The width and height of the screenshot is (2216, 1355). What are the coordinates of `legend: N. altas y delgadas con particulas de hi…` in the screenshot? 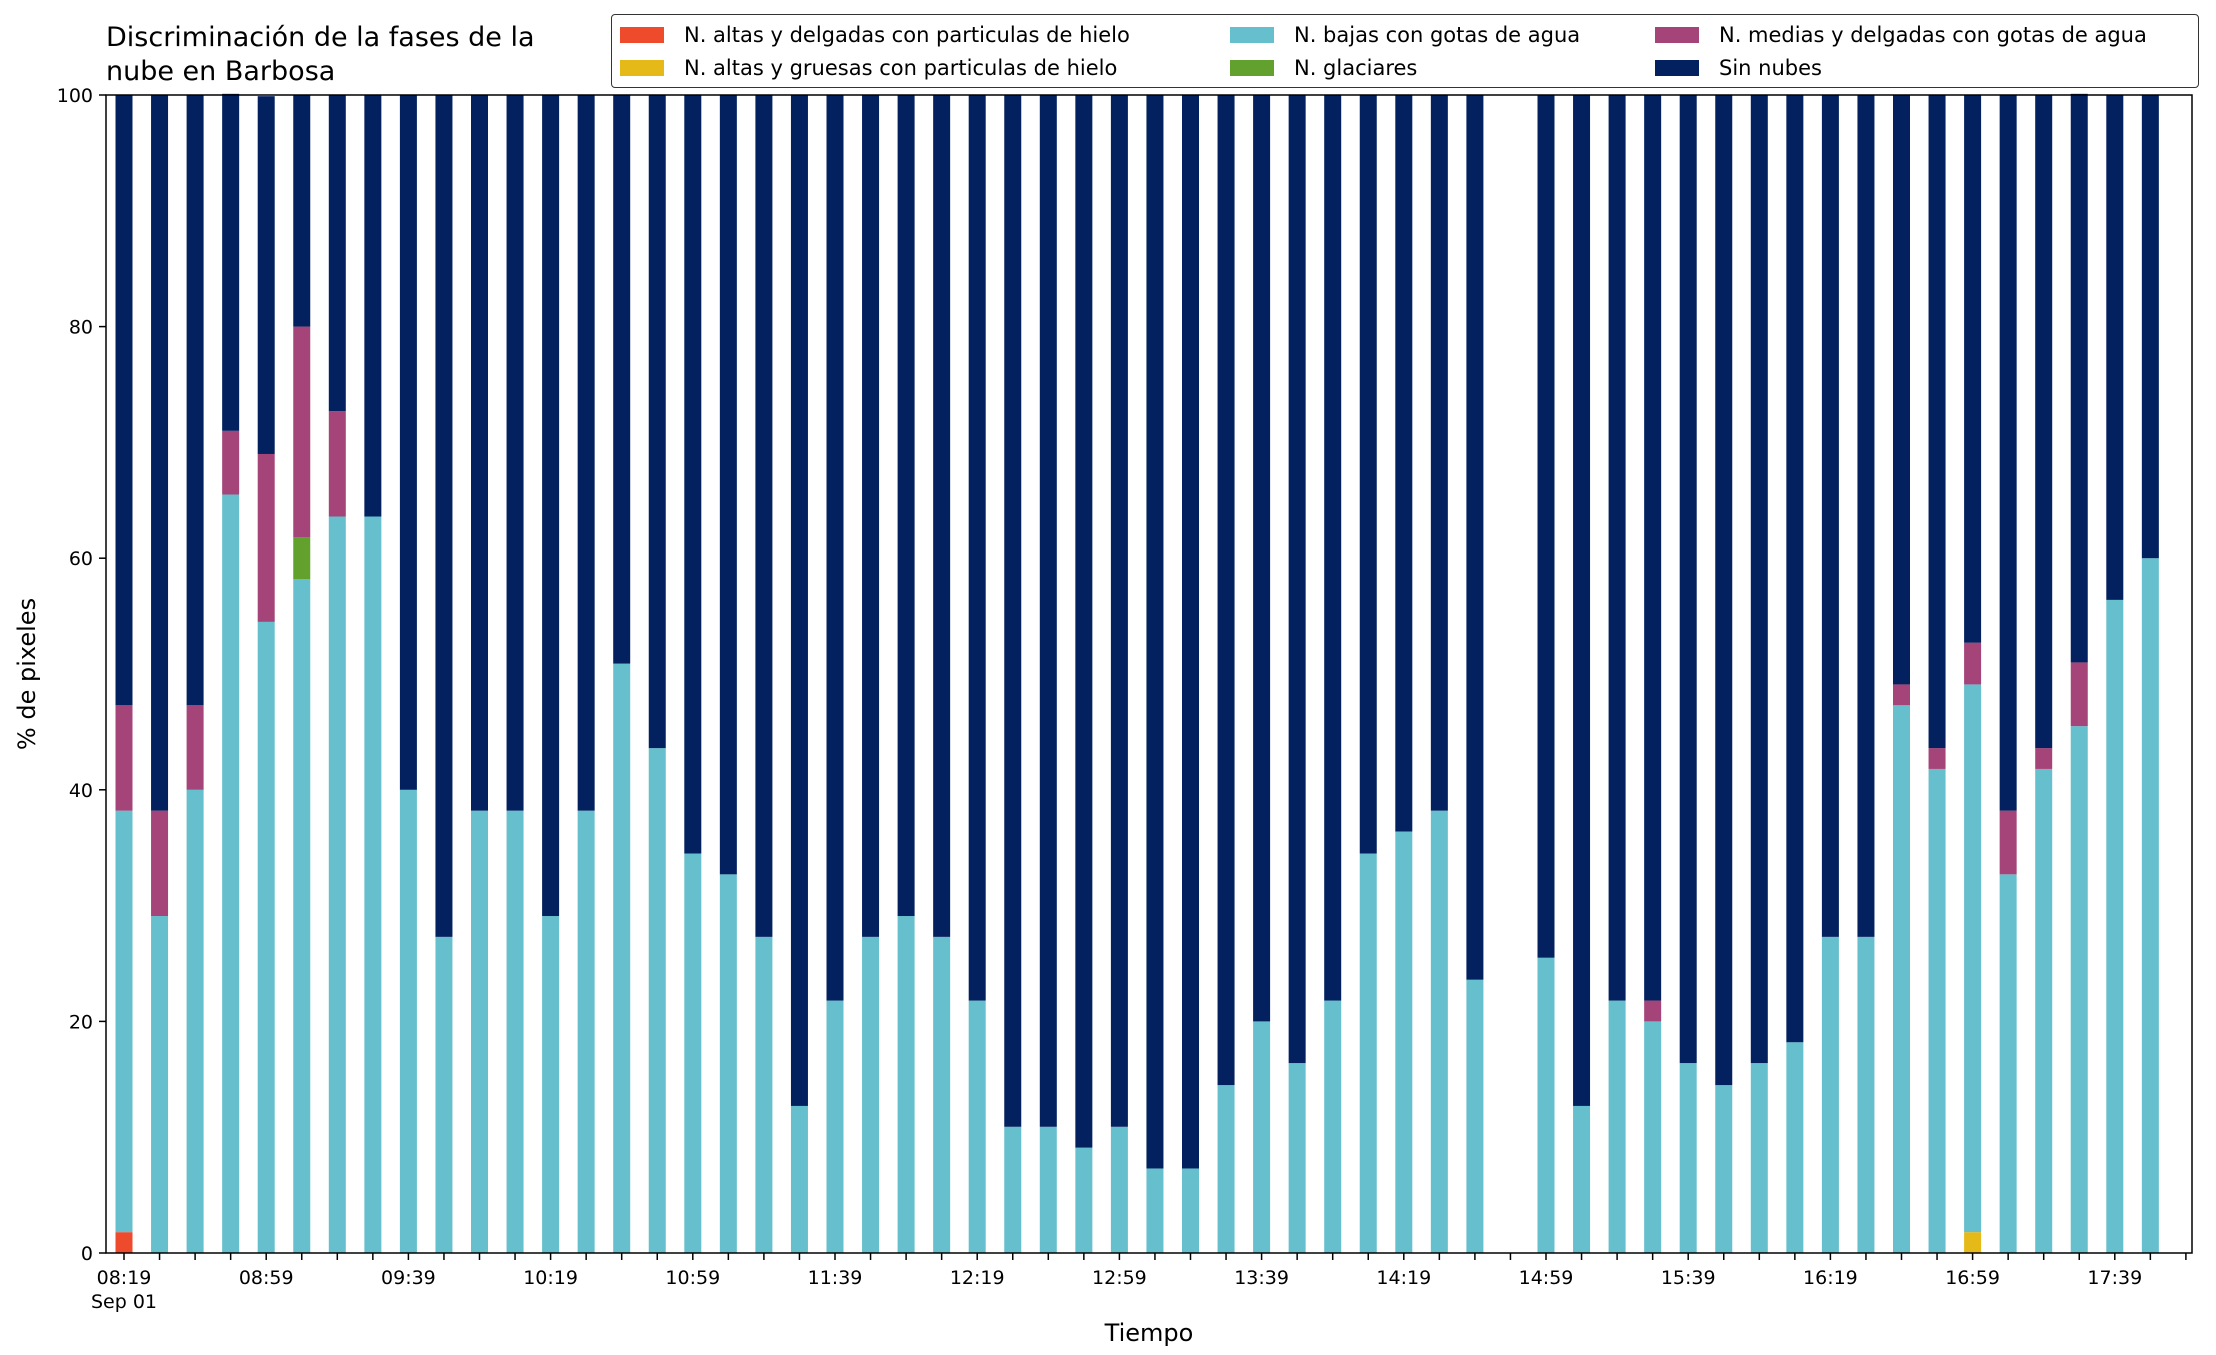 It's located at (1405, 51).